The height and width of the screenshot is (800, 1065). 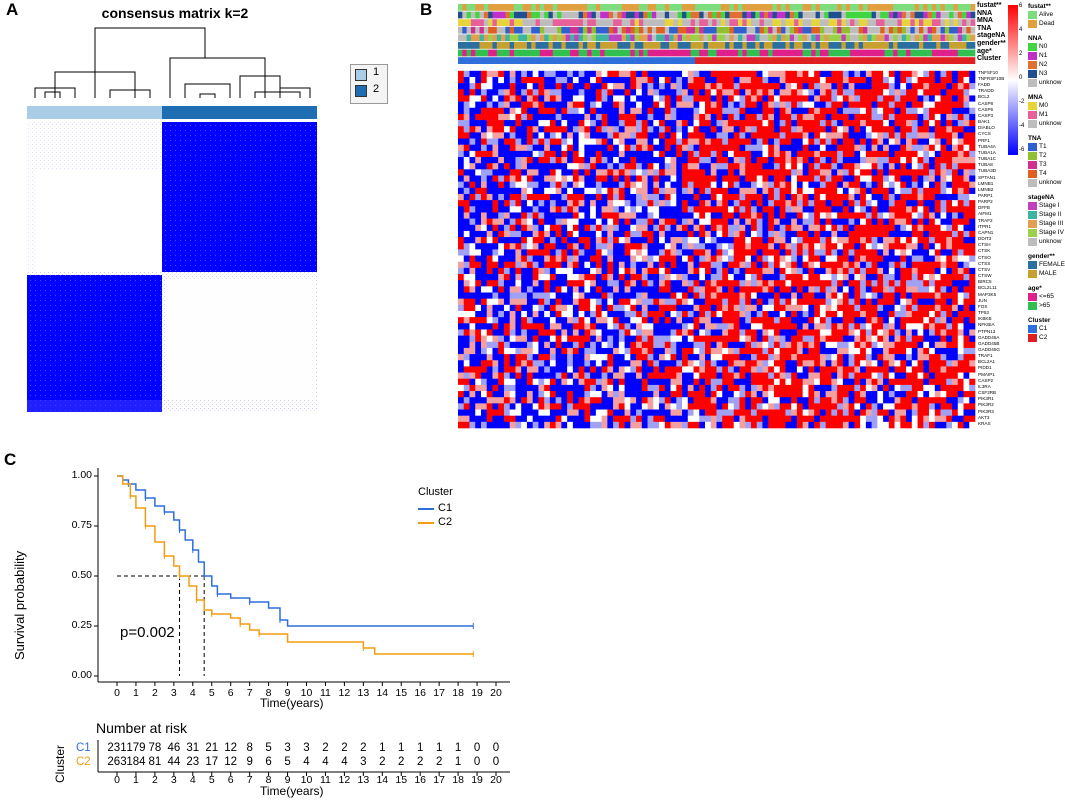 What do you see at coordinates (344, 693) in the screenshot?
I see `x-tick-label-12: 12` at bounding box center [344, 693].